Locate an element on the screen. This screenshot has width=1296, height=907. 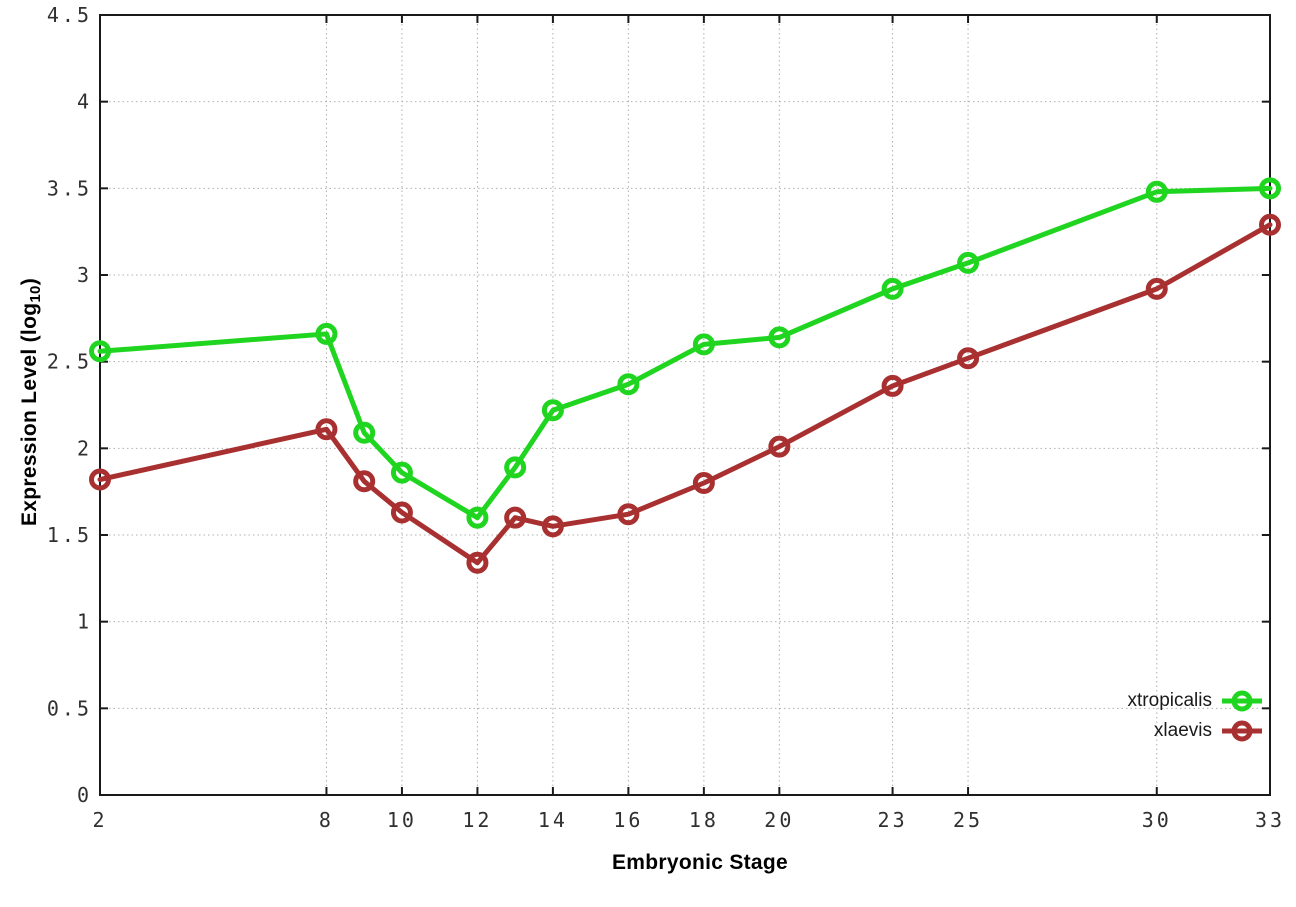
y-tick-label: 3 is located at coordinates (84, 275).